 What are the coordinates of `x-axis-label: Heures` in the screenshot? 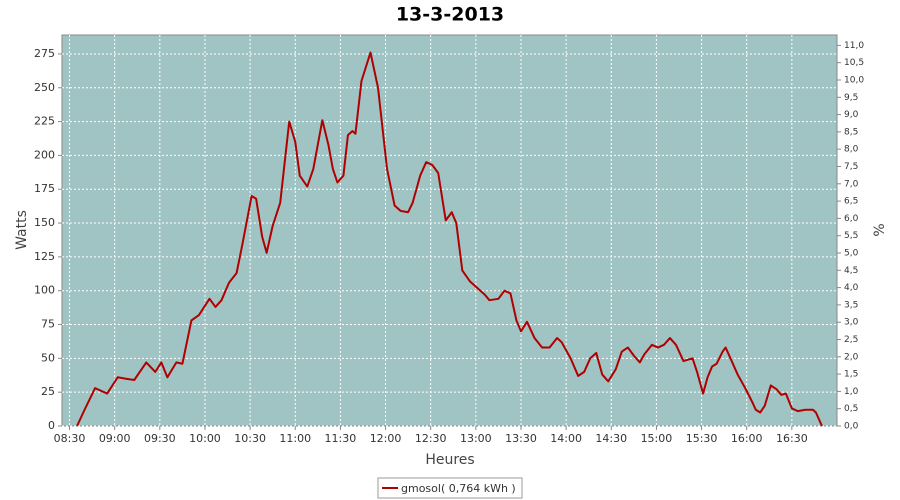 It's located at (449, 460).